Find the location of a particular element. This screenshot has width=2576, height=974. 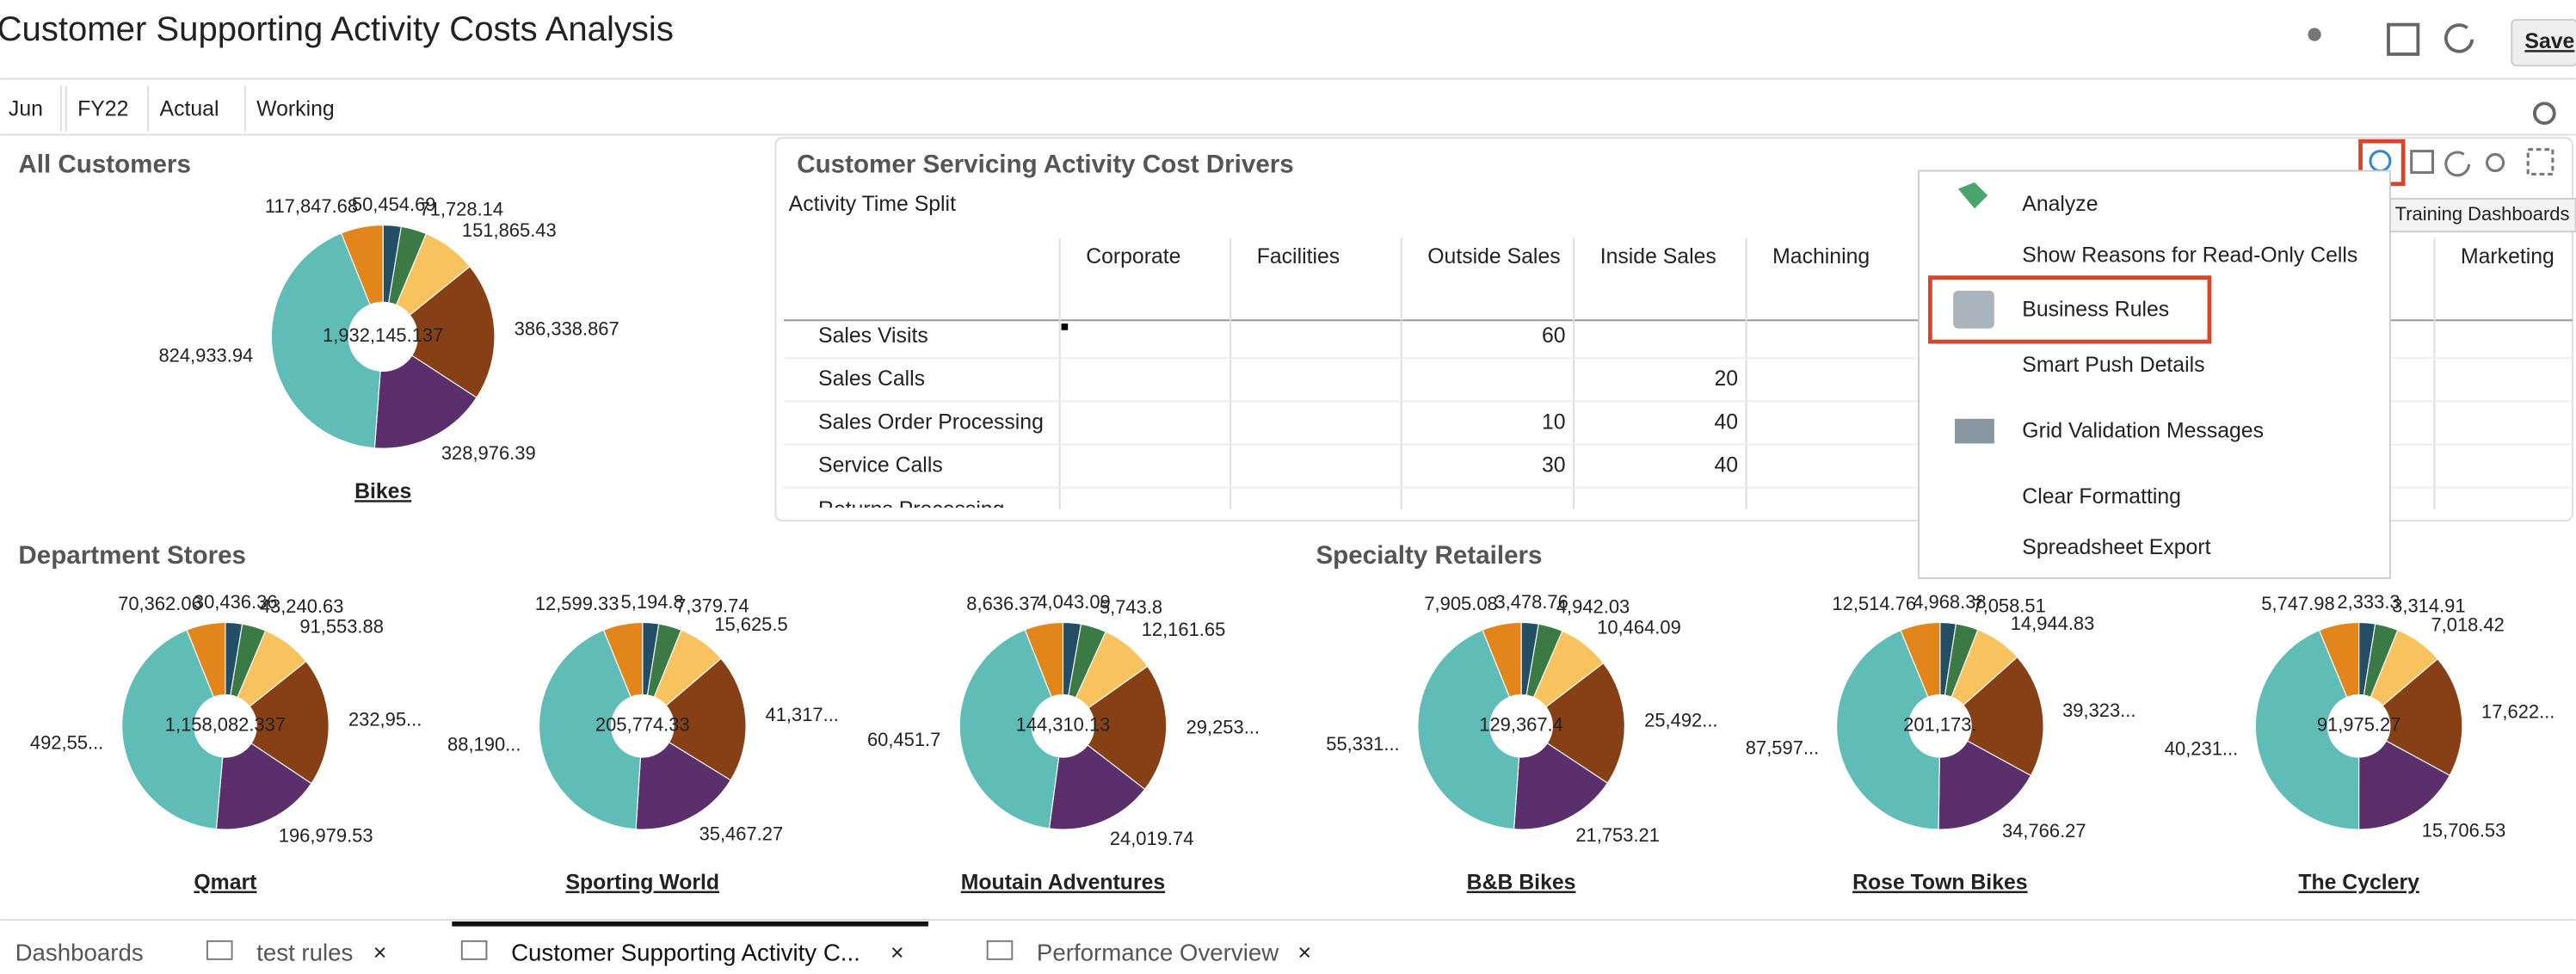

refresh-icon is located at coordinates (2459, 38).